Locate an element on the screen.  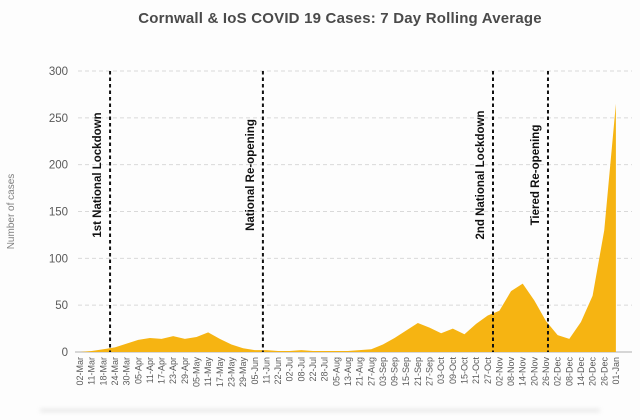
x-tick-label: 05-Apr is located at coordinates (138, 370).